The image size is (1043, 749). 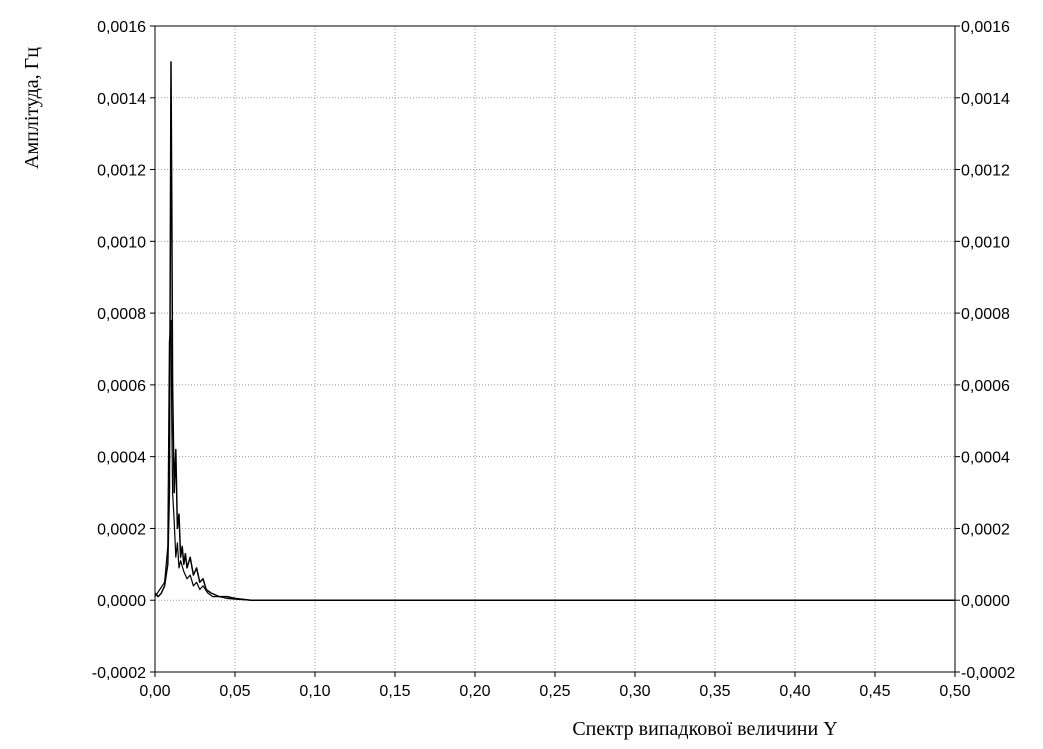 I want to click on y-tick-label-right: -0,0002, so click(x=988, y=673).